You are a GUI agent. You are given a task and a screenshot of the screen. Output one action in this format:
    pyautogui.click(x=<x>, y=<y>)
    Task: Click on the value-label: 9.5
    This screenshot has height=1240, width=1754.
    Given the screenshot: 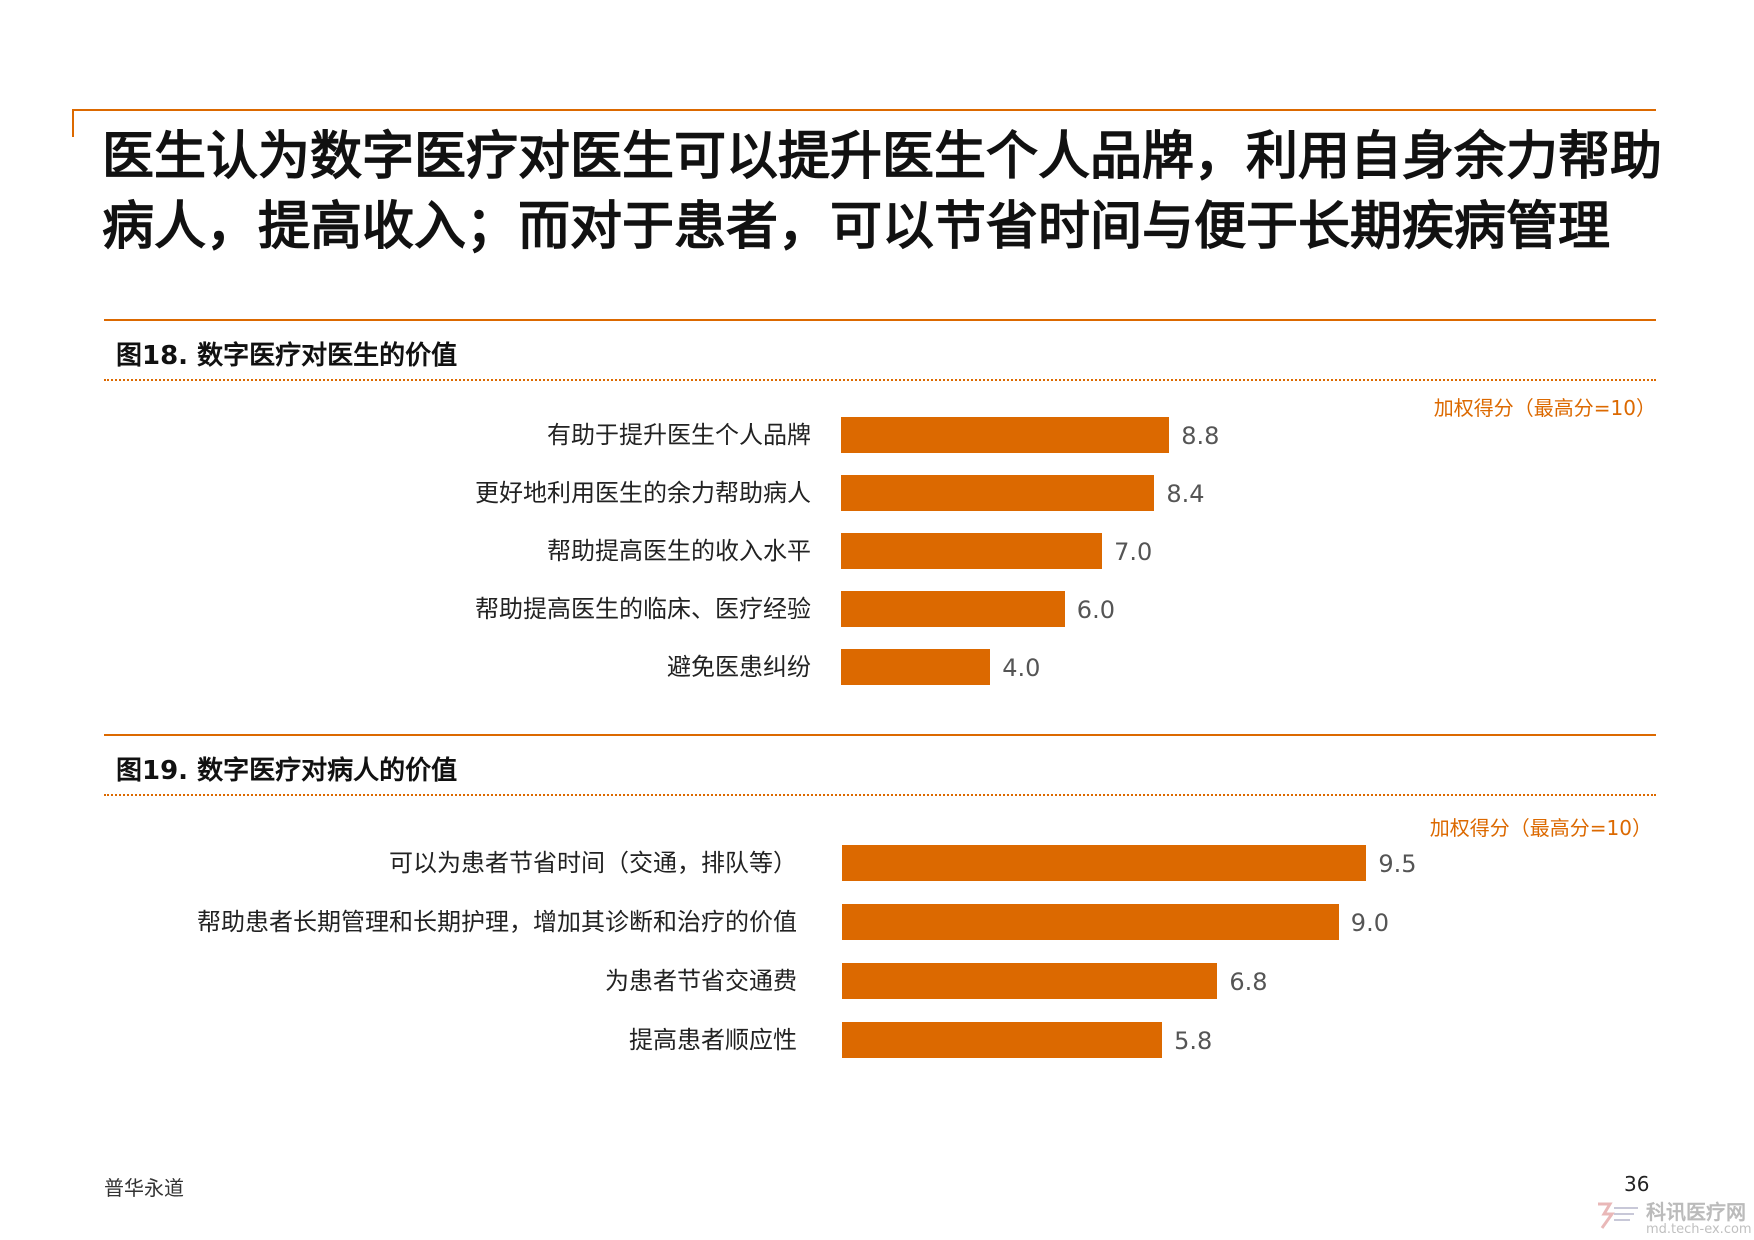 What is the action you would take?
    pyautogui.click(x=1397, y=864)
    